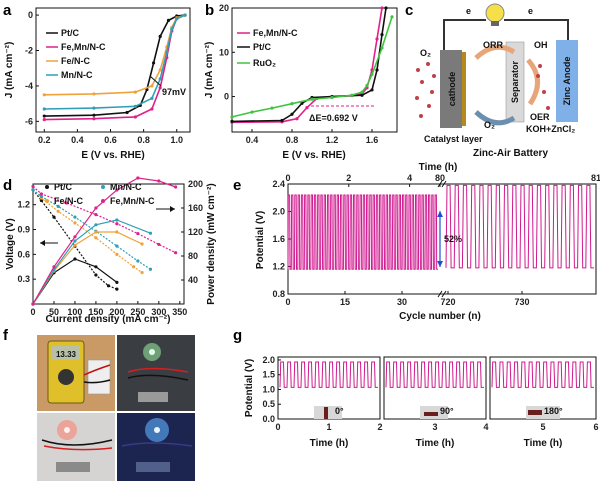  What do you see at coordinates (329, 443) in the screenshot?
I see `x-axis-label-g-0: Time (h)` at bounding box center [329, 443].